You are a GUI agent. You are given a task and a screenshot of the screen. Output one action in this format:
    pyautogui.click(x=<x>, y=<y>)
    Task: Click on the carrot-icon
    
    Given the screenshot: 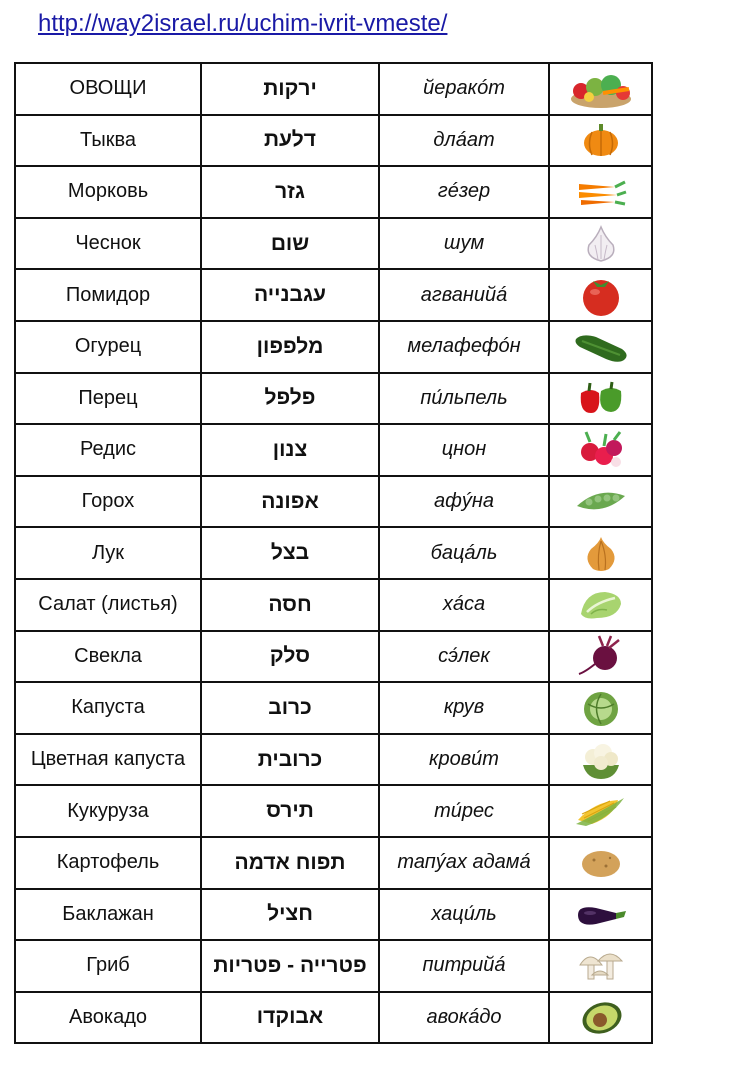 What is the action you would take?
    pyautogui.click(x=601, y=192)
    